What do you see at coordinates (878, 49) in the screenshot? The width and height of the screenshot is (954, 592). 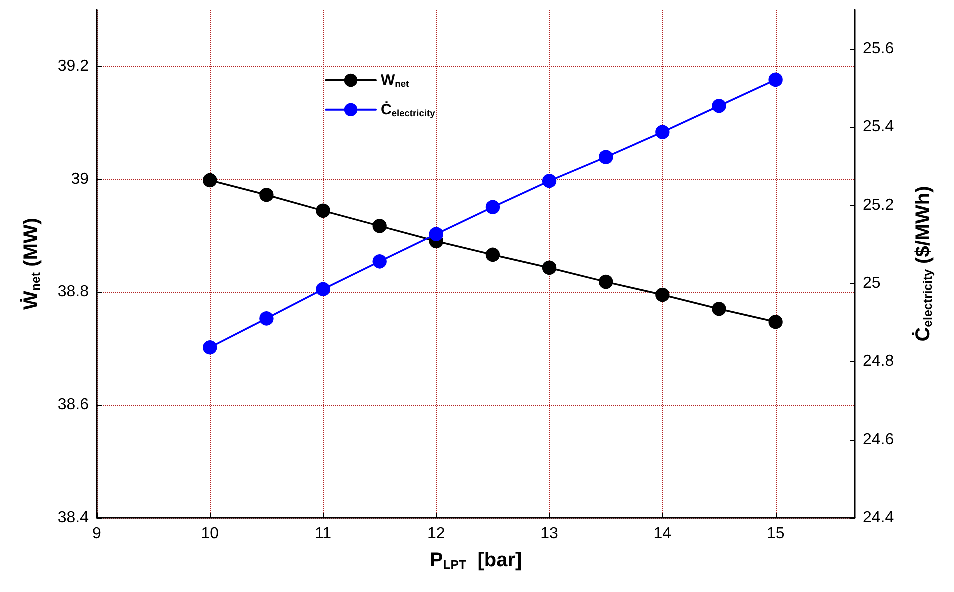 I see `y2-tick-label: 25.6` at bounding box center [878, 49].